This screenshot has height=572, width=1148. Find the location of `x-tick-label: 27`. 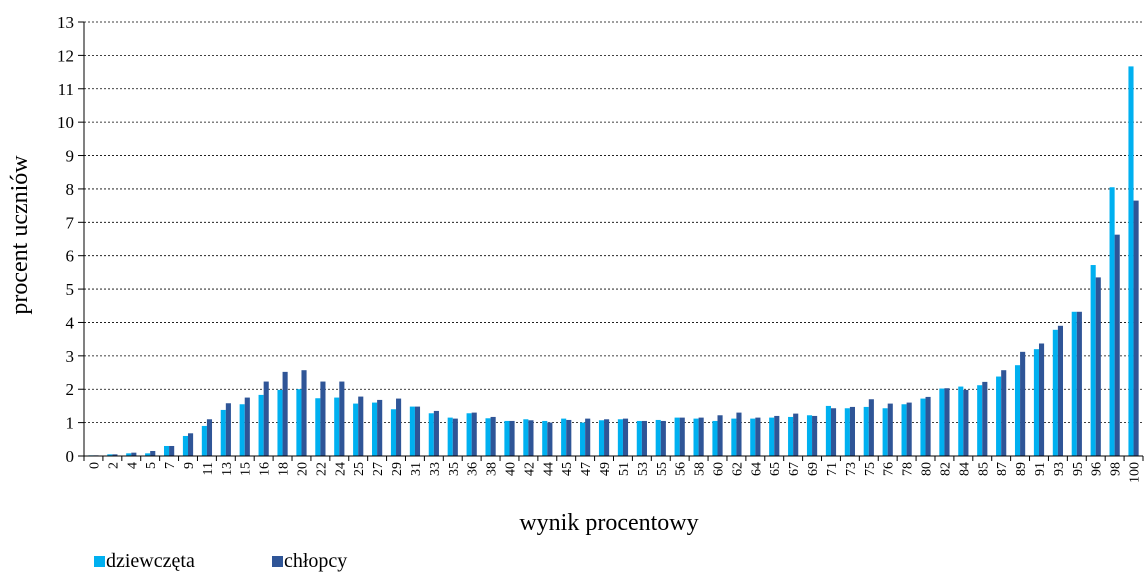

x-tick-label: 27 is located at coordinates (378, 469).